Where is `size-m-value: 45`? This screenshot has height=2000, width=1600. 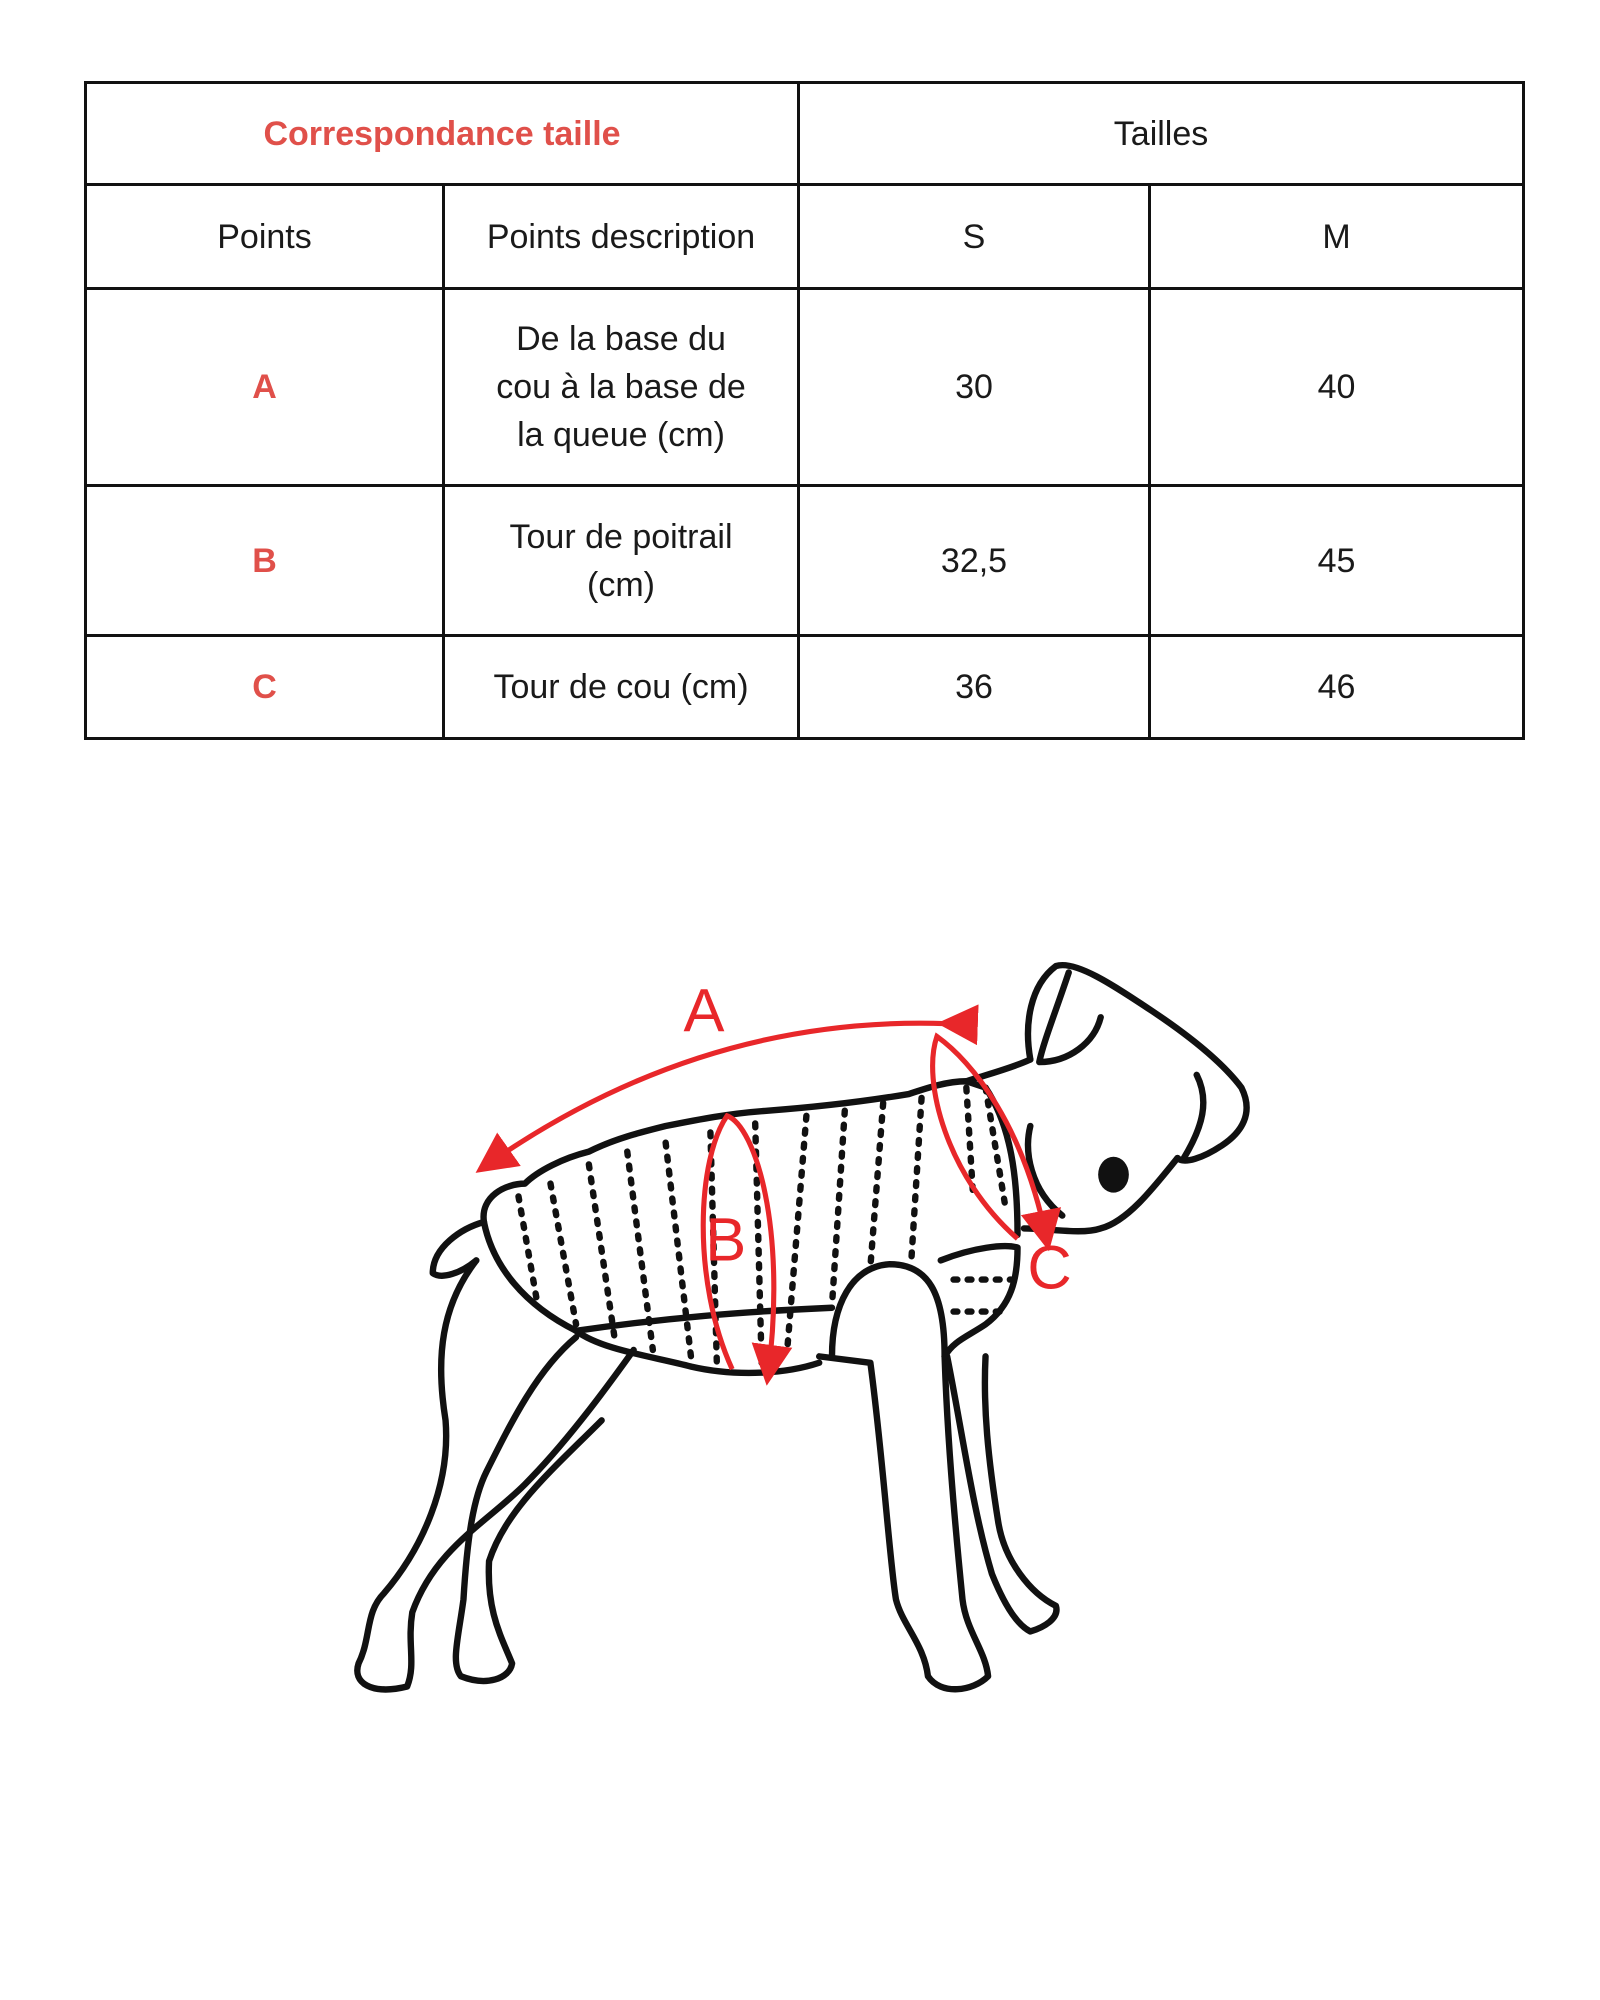
size-m-value: 45 is located at coordinates (1337, 560).